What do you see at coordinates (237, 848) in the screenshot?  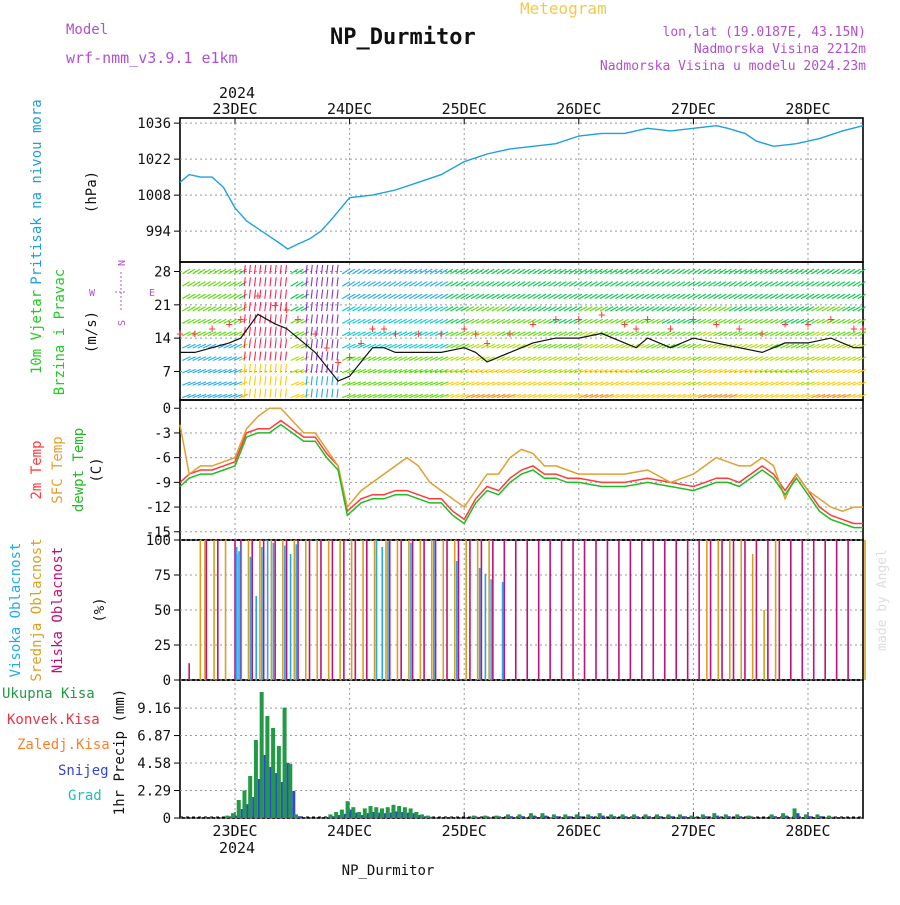 I see `year-bottom: 2024` at bounding box center [237, 848].